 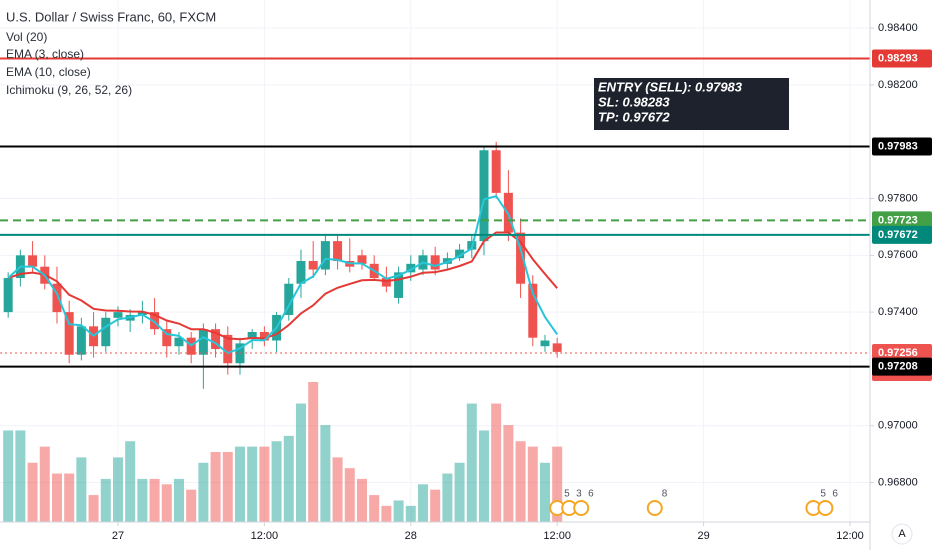 I want to click on price-label: 0.97723, so click(x=898, y=220).